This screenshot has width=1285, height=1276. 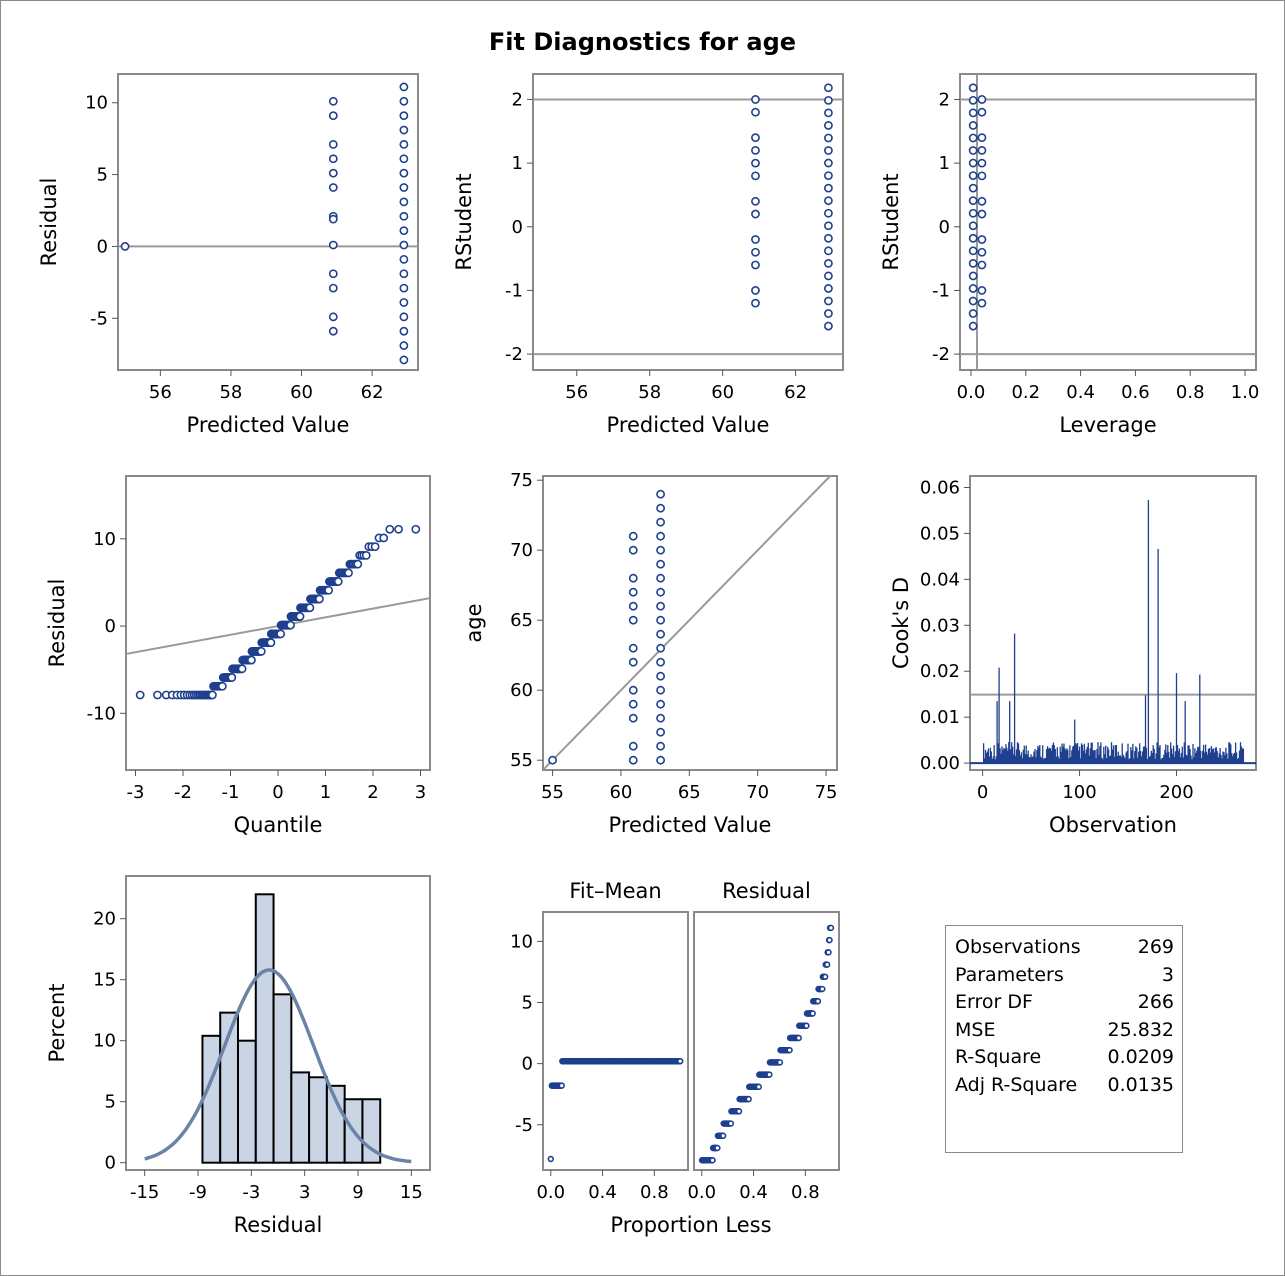 I want to click on y-axis-label: RStudent, so click(x=891, y=221).